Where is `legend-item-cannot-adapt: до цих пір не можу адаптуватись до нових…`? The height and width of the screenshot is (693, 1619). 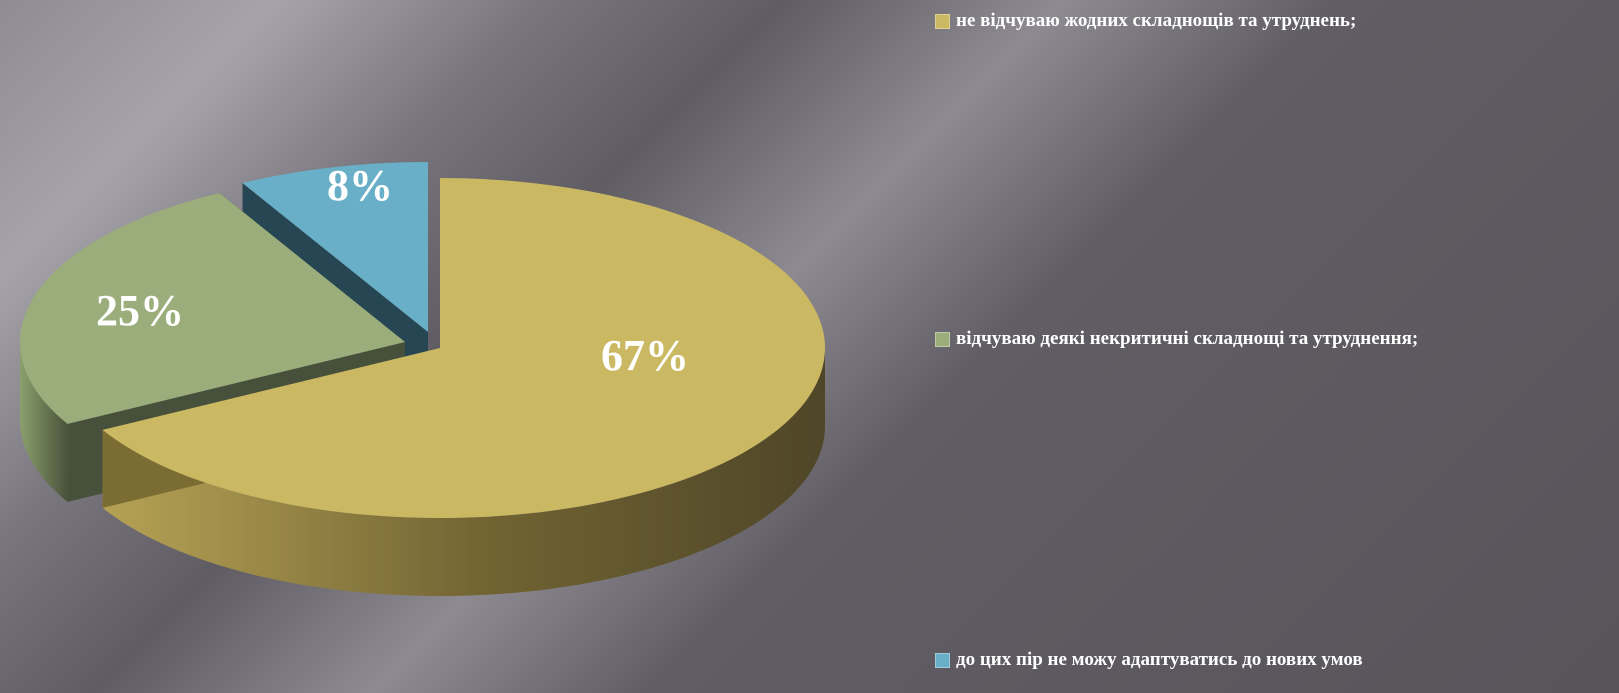
legend-item-cannot-adapt: до цих пір не можу адаптуватись до нових… is located at coordinates (1149, 660).